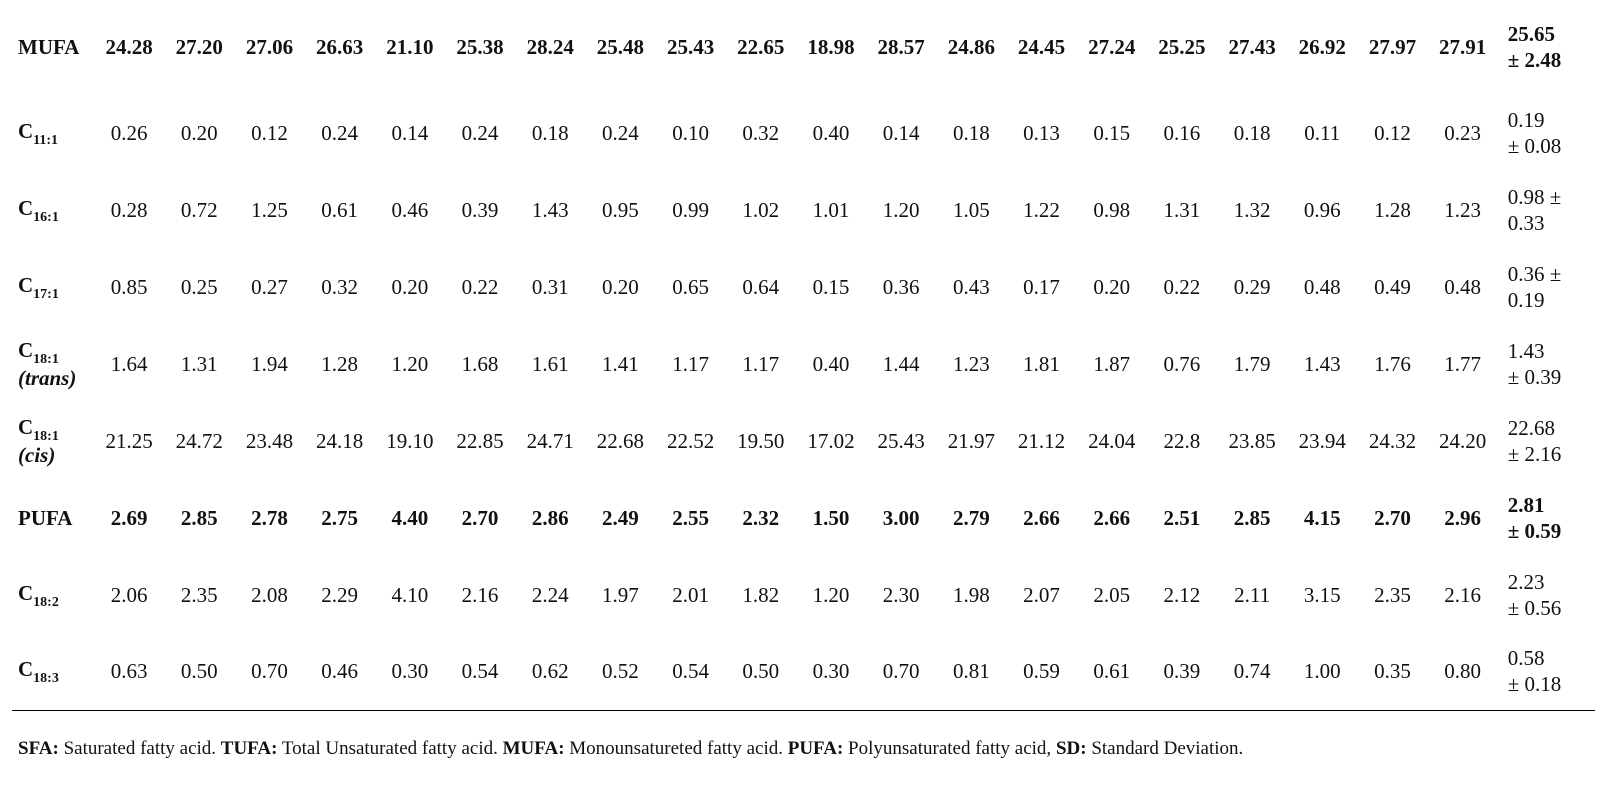  I want to click on mean-sd-cell: 2.81 ± 0.59, so click(1546, 517).